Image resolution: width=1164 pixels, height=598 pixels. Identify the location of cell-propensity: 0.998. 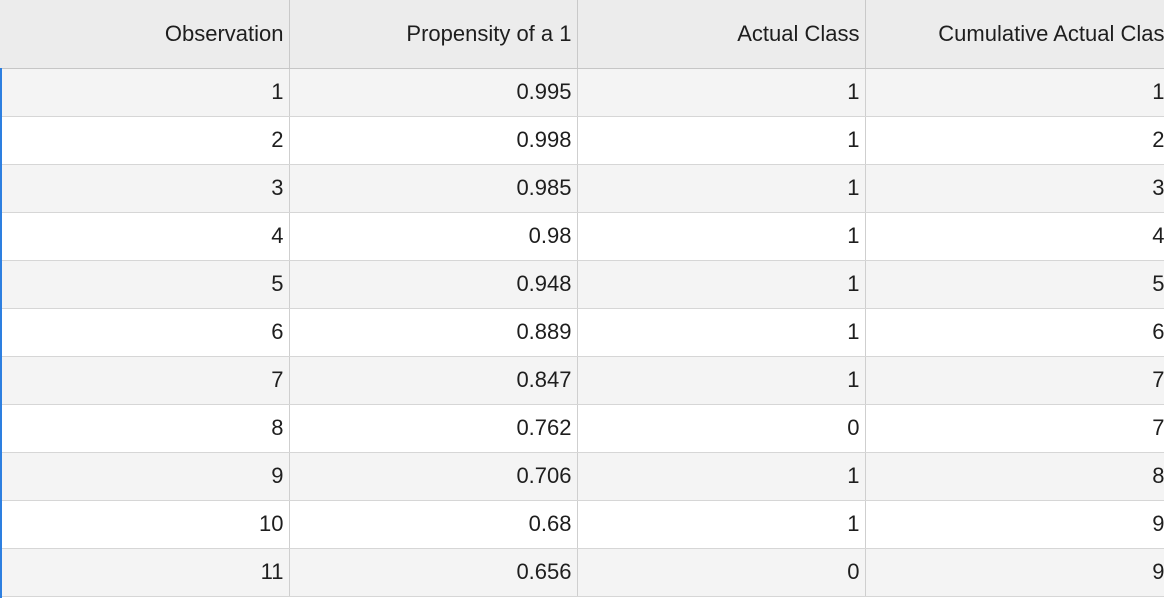
(433, 140).